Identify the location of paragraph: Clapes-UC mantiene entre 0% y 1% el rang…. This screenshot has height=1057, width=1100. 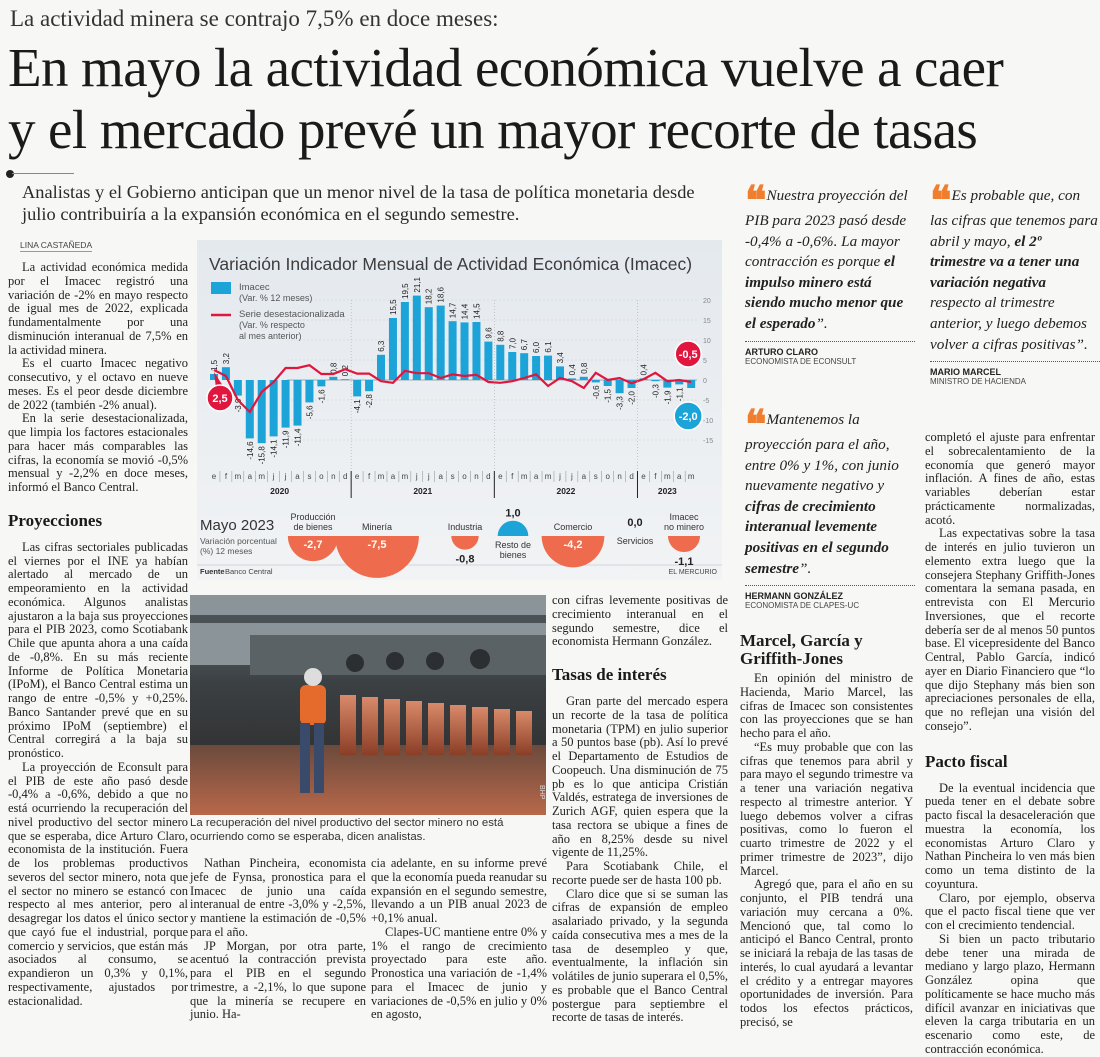
(459, 973).